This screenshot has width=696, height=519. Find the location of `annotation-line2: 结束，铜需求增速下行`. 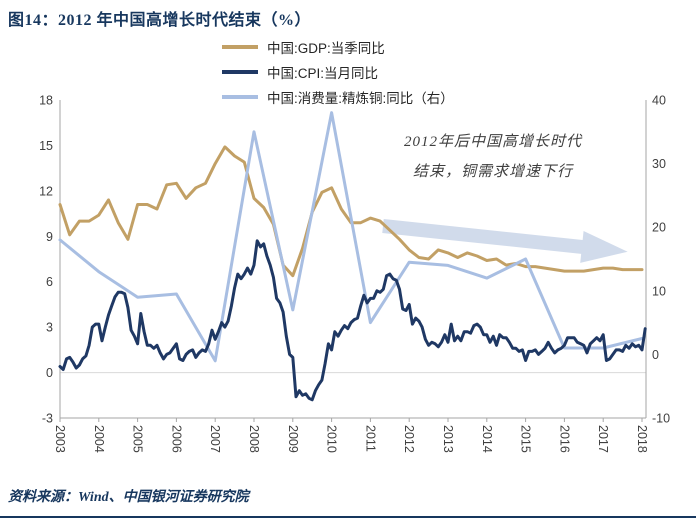

annotation-line2: 结束，铜需求增速下行 is located at coordinates (492, 172).